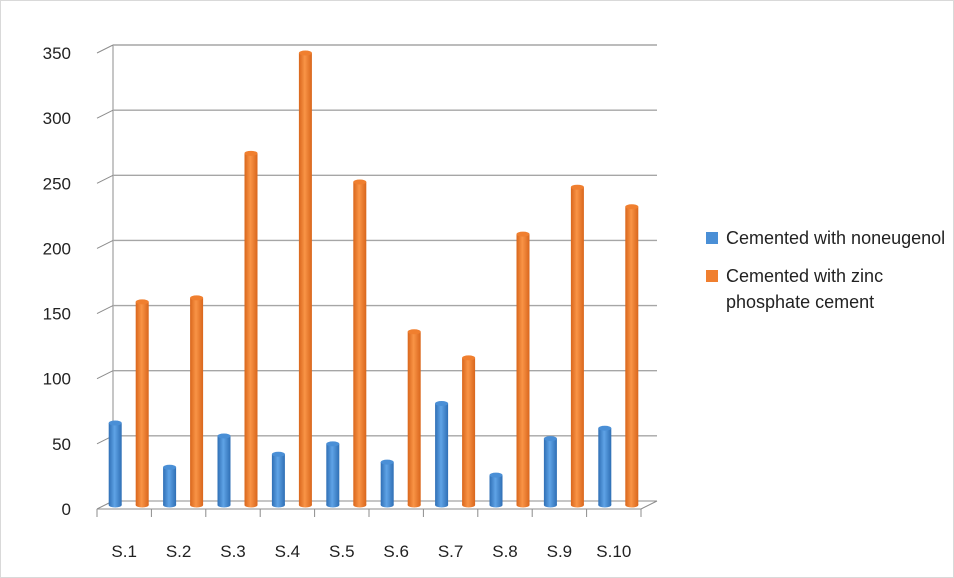 Image resolution: width=954 pixels, height=578 pixels. I want to click on bar-noneugenol-S1, so click(115, 464).